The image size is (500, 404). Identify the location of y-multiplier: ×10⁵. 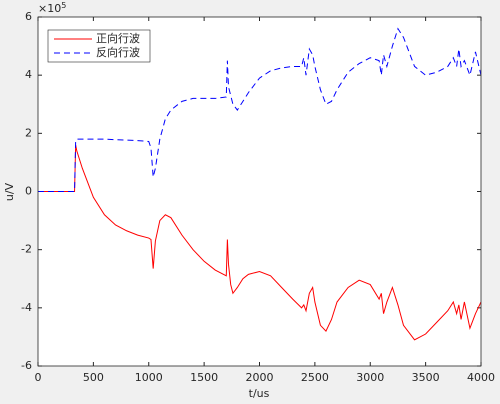
(52, 8).